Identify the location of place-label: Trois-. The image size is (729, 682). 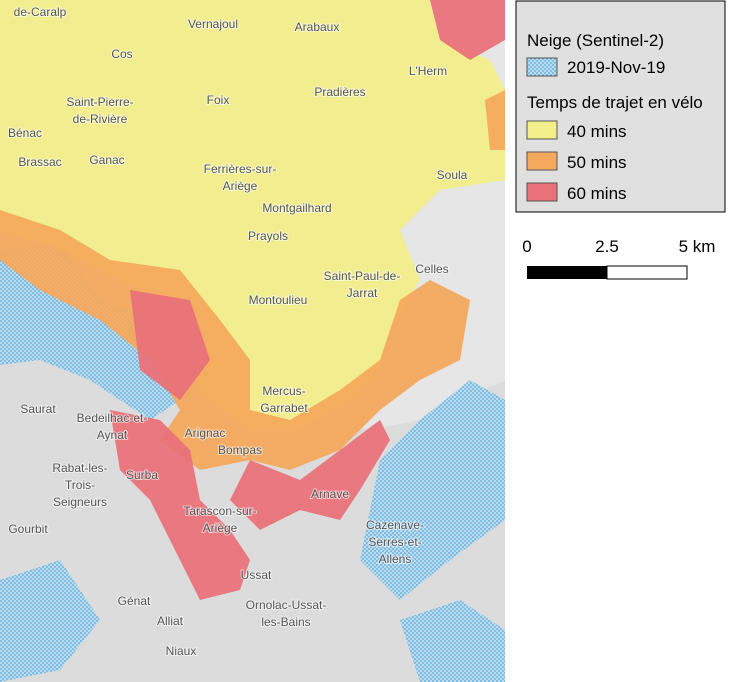
(80, 485).